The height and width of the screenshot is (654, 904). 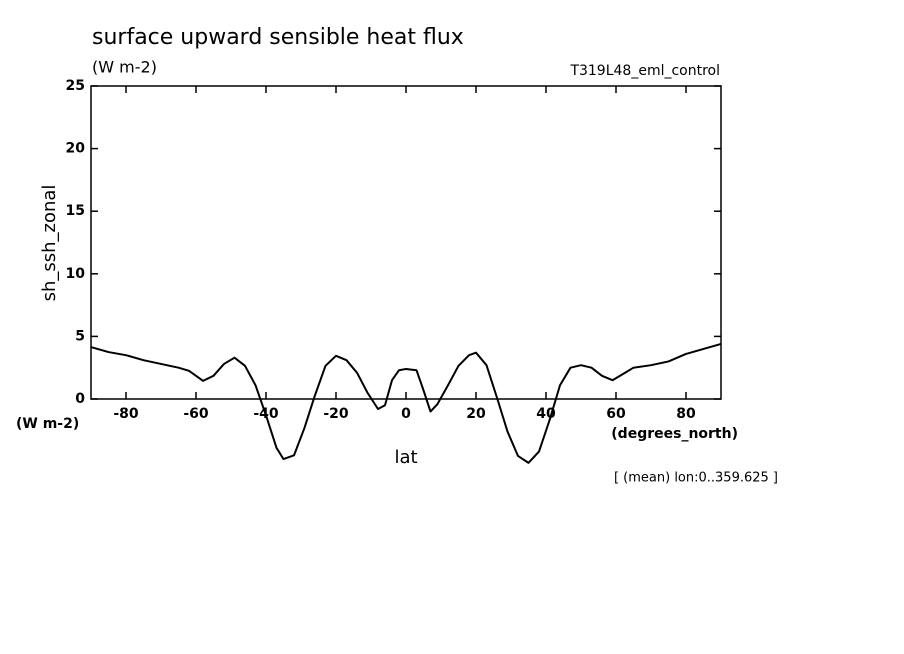 What do you see at coordinates (696, 478) in the screenshot?
I see `note: [ (mean) lon:0..359.625 ]` at bounding box center [696, 478].